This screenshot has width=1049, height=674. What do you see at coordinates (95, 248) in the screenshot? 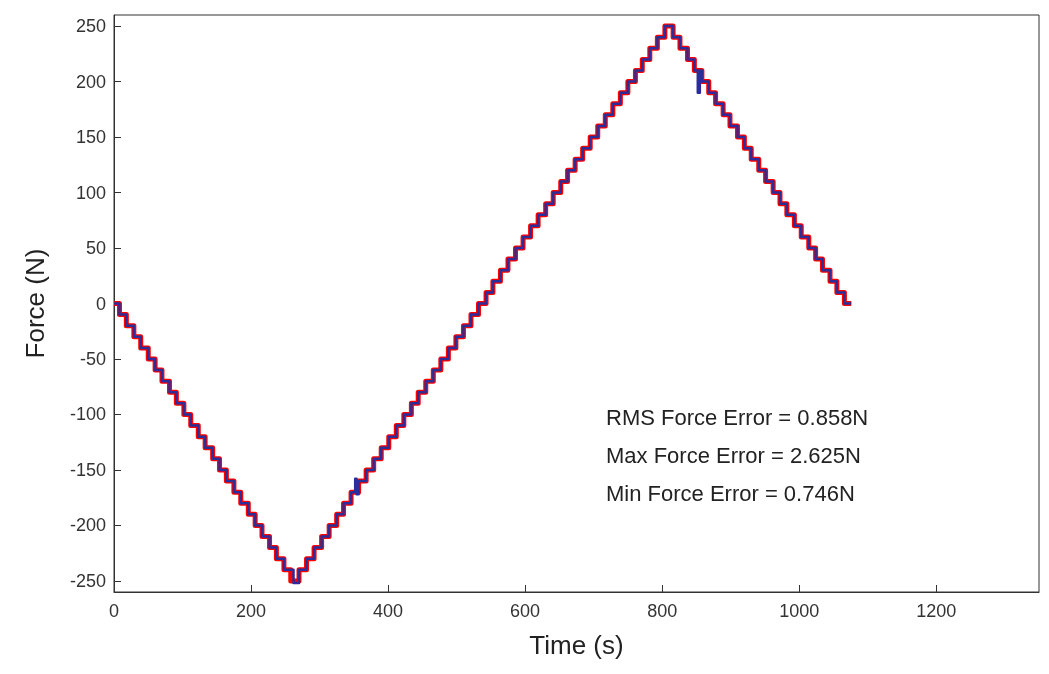
I see `y-tick-label: 50` at bounding box center [95, 248].